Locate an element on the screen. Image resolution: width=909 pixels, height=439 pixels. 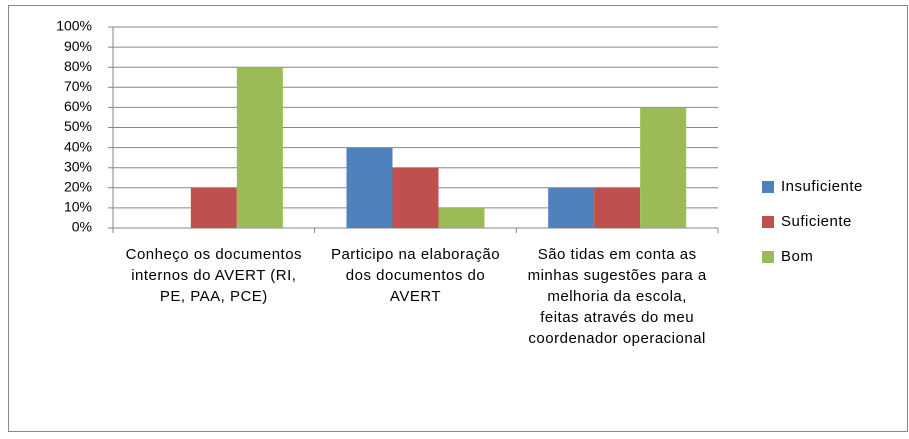
legend-label: Insuficiente is located at coordinates (822, 186).